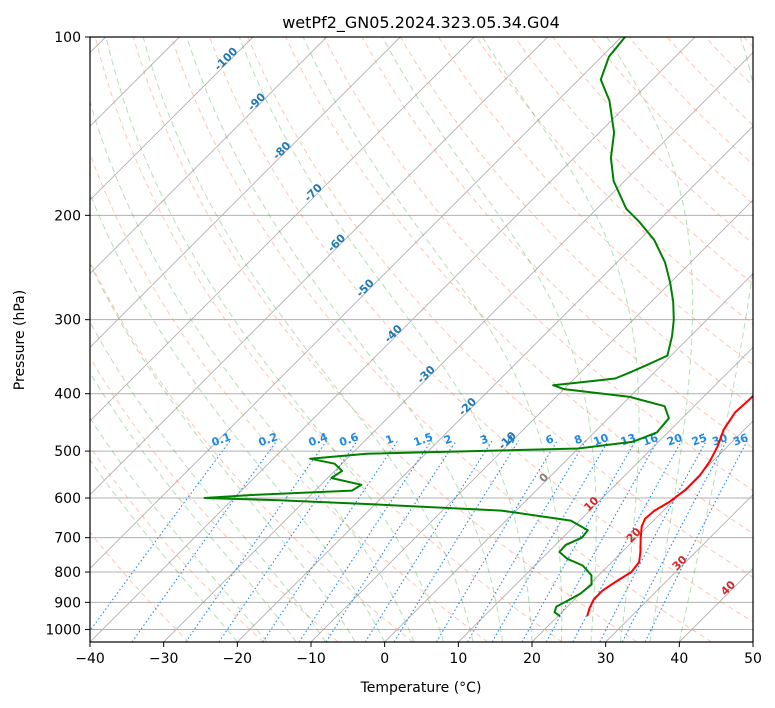 Image resolution: width=775 pixels, height=708 pixels. Describe the element at coordinates (390, 439) in the screenshot. I see `mixing-ratio-label: 1` at that location.